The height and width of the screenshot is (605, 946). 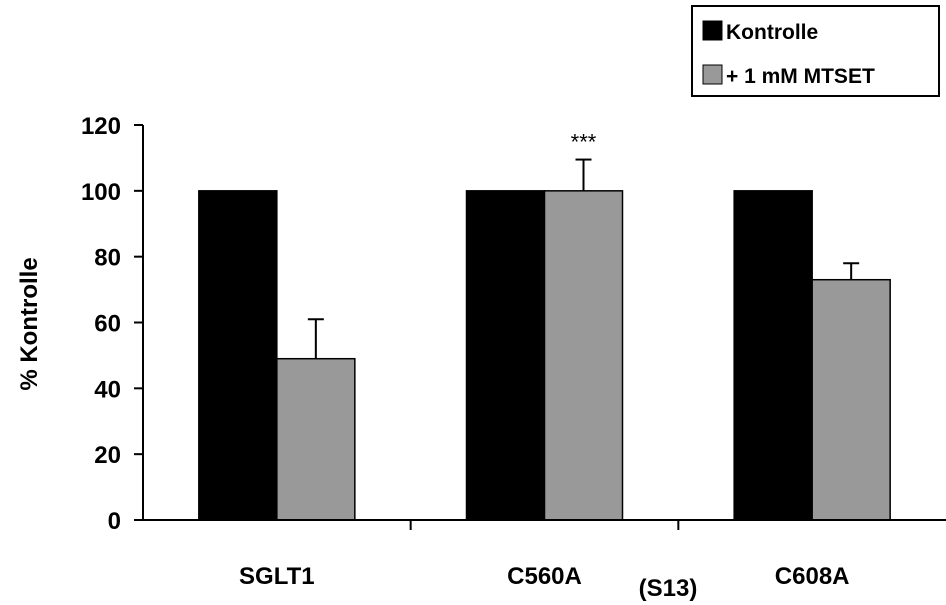 I want to click on bar-1-mm-mtset-c560a, so click(x=583, y=355).